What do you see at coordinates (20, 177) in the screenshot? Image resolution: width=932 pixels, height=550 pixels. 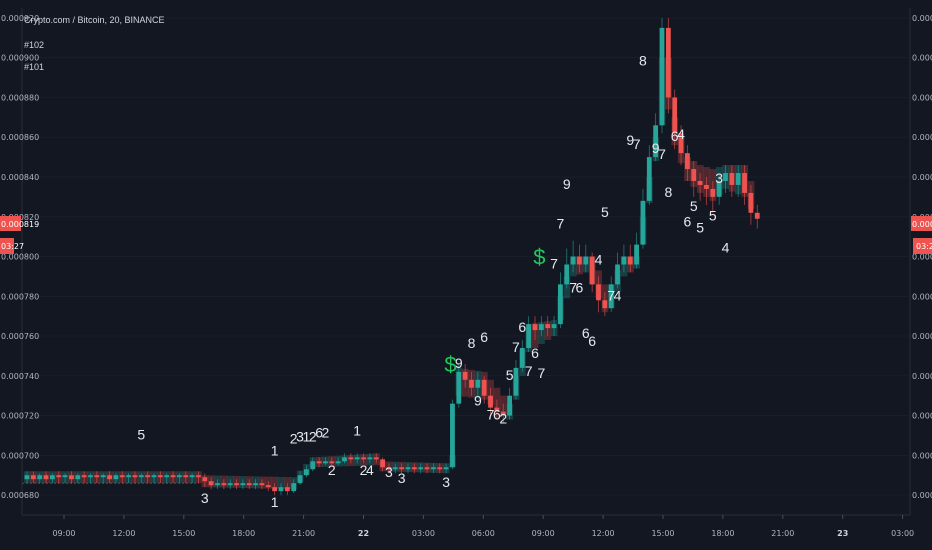 I see `y-tick-label-left: 0.000840` at bounding box center [20, 177].